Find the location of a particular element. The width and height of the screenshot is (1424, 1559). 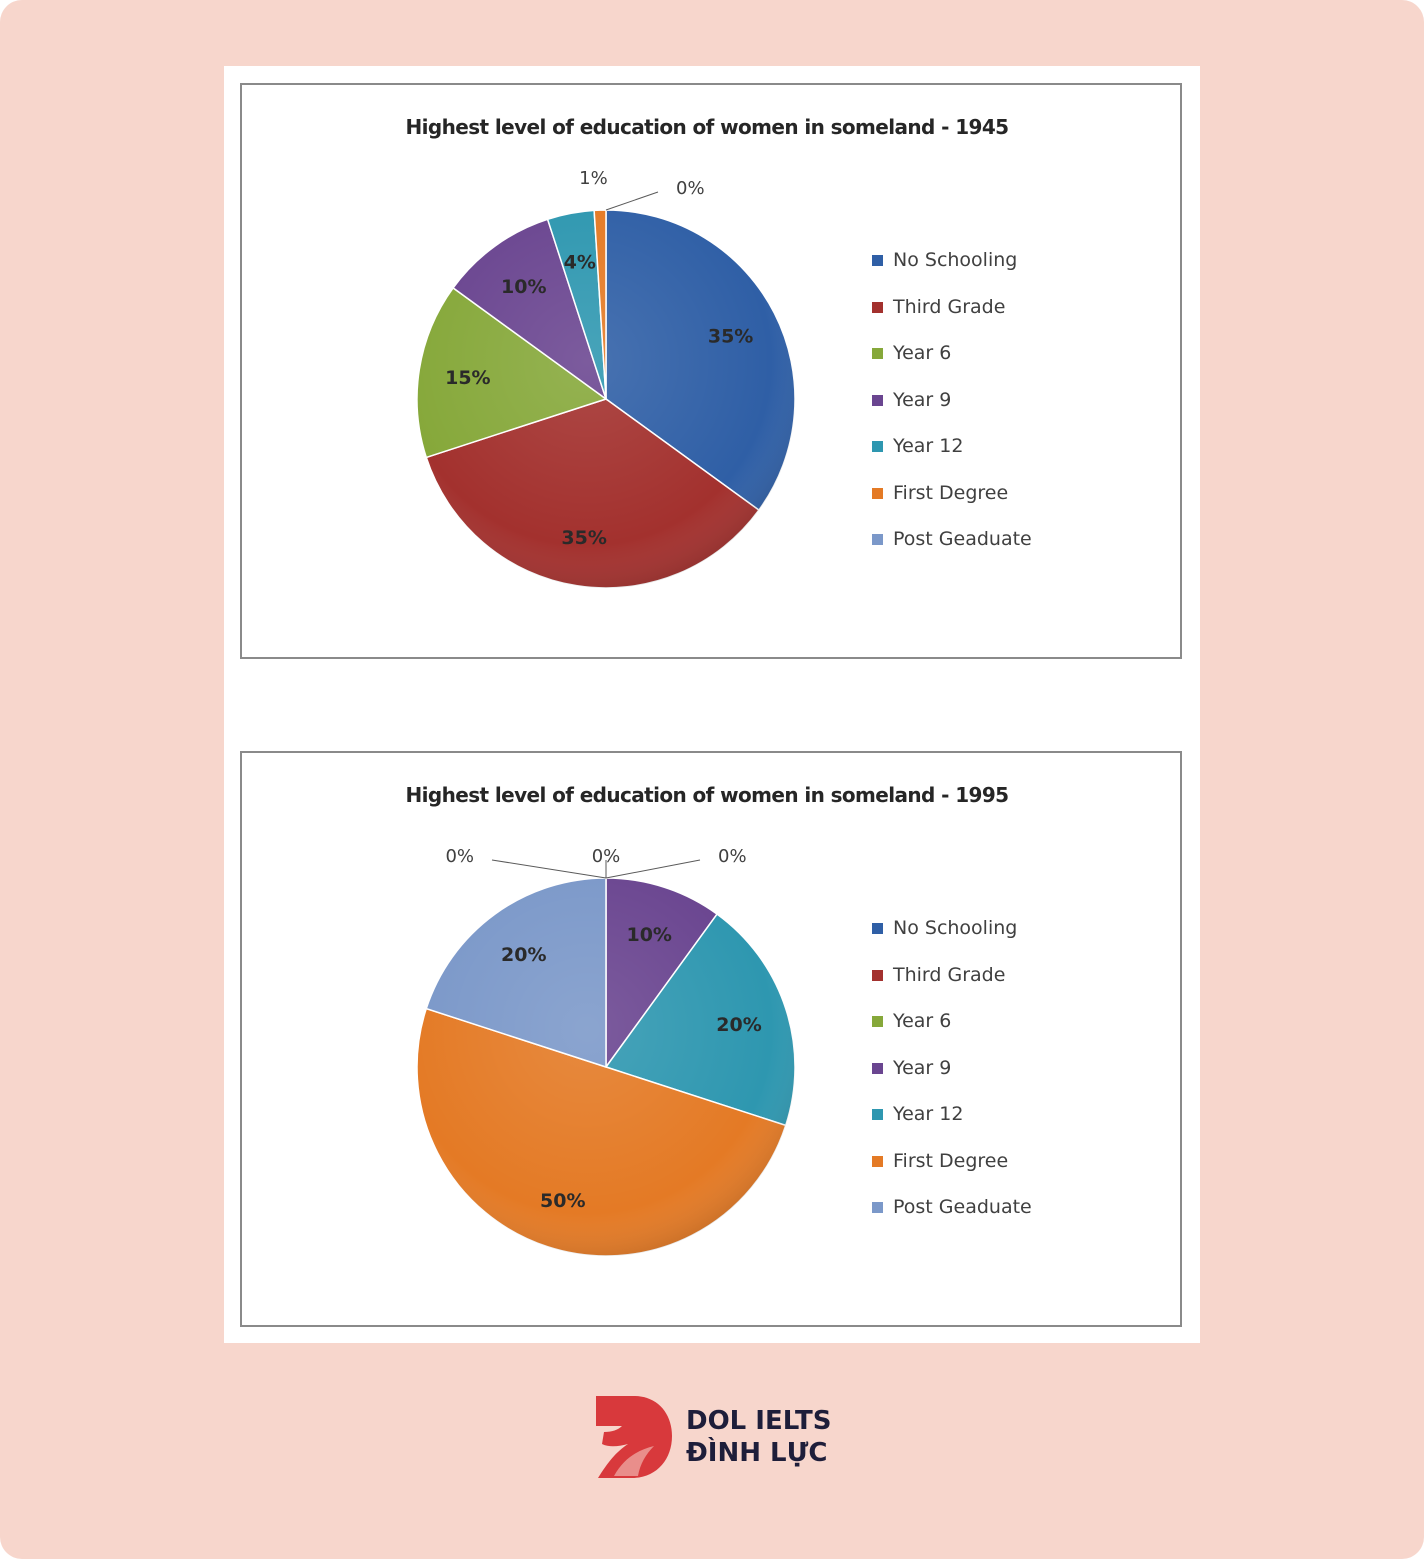

pie-chart-svg: 35% 35% 15% 10% 4% 1% 0% is located at coordinates (606, 378).